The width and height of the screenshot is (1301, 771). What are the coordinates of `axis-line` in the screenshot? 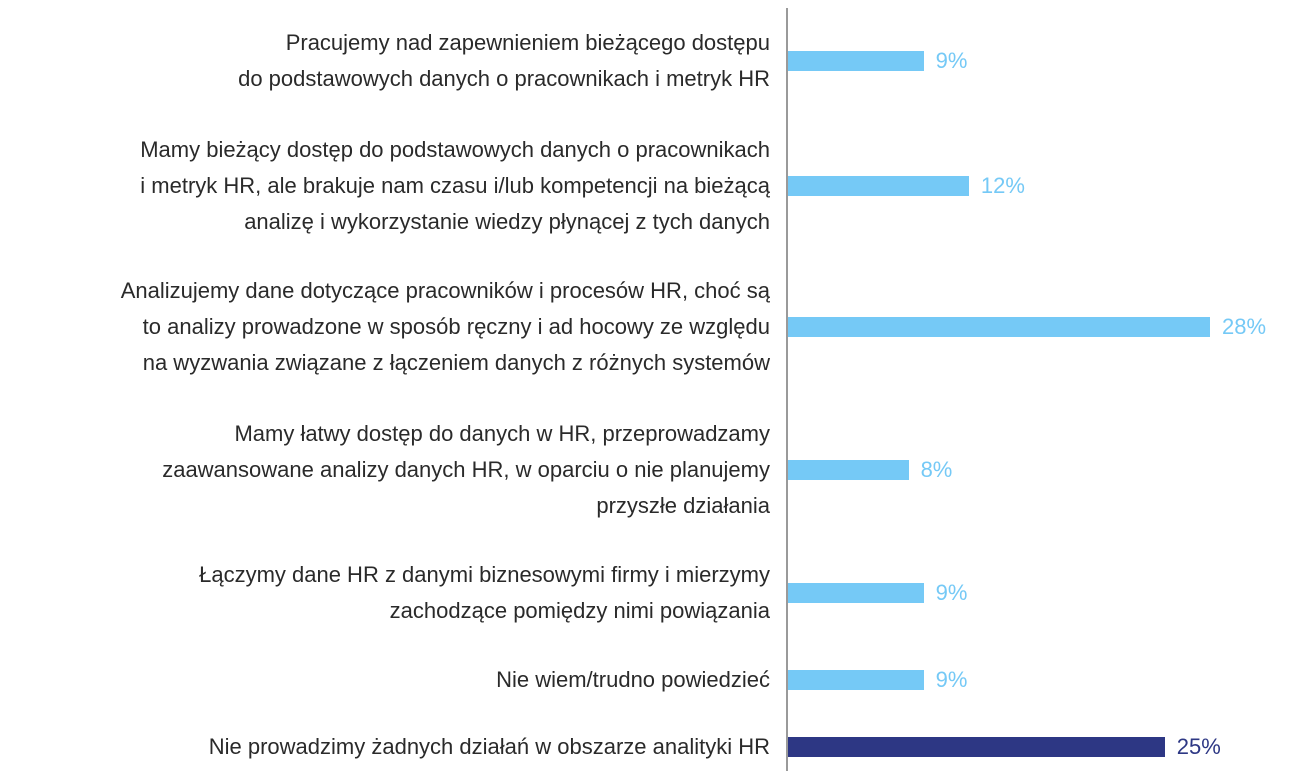 It's located at (787, 389).